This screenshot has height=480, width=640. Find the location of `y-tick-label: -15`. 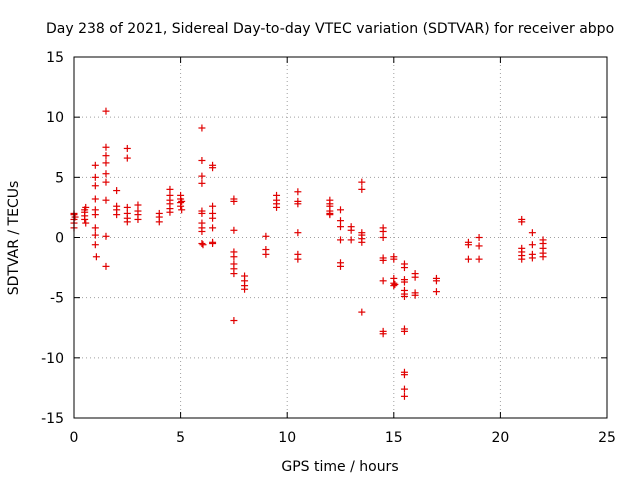

y-tick-label: -15 is located at coordinates (52, 419).